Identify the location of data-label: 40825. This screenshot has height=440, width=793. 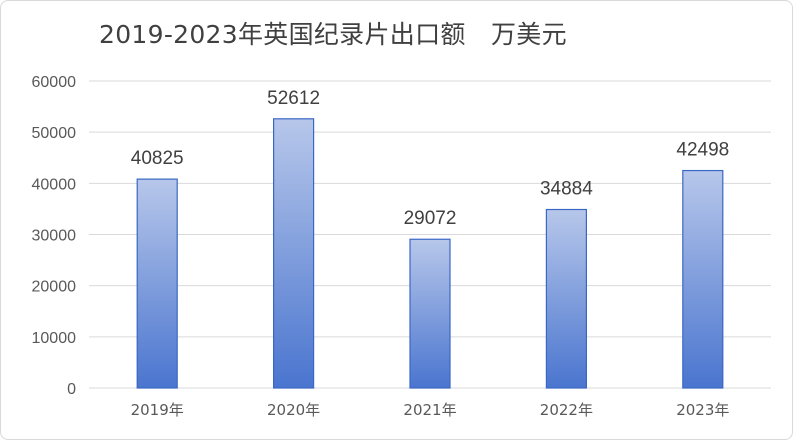
(157, 158).